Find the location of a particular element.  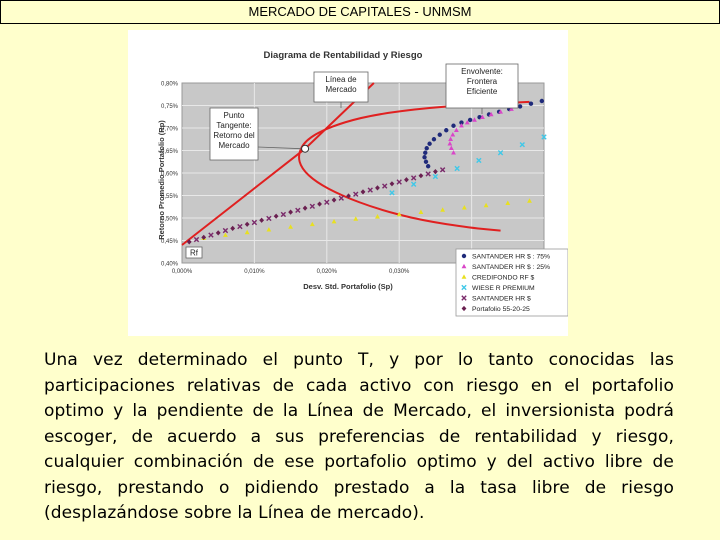

legend-entry: Portafolio 55-20-25 is located at coordinates (501, 309).